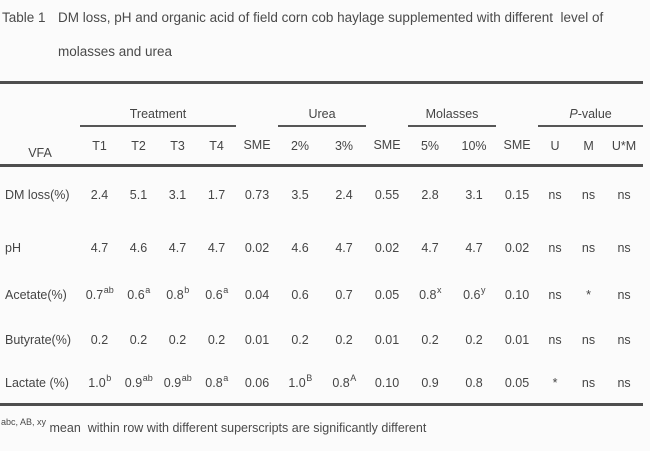 This screenshot has width=650, height=451. Describe the element at coordinates (38, 340) in the screenshot. I see `row-label: Butyrate(%)` at that location.